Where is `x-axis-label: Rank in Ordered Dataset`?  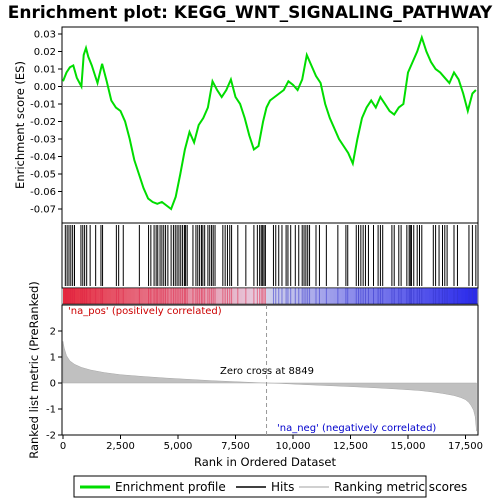 x-axis-label: Rank in Ordered Dataset is located at coordinates (265, 462).